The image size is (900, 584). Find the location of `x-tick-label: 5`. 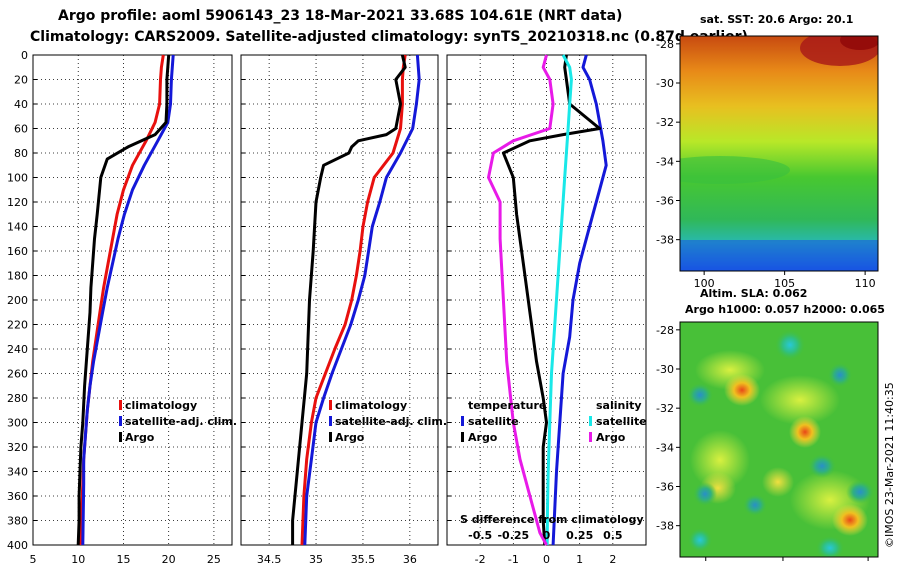

x-tick-label: 5 is located at coordinates (33, 559).